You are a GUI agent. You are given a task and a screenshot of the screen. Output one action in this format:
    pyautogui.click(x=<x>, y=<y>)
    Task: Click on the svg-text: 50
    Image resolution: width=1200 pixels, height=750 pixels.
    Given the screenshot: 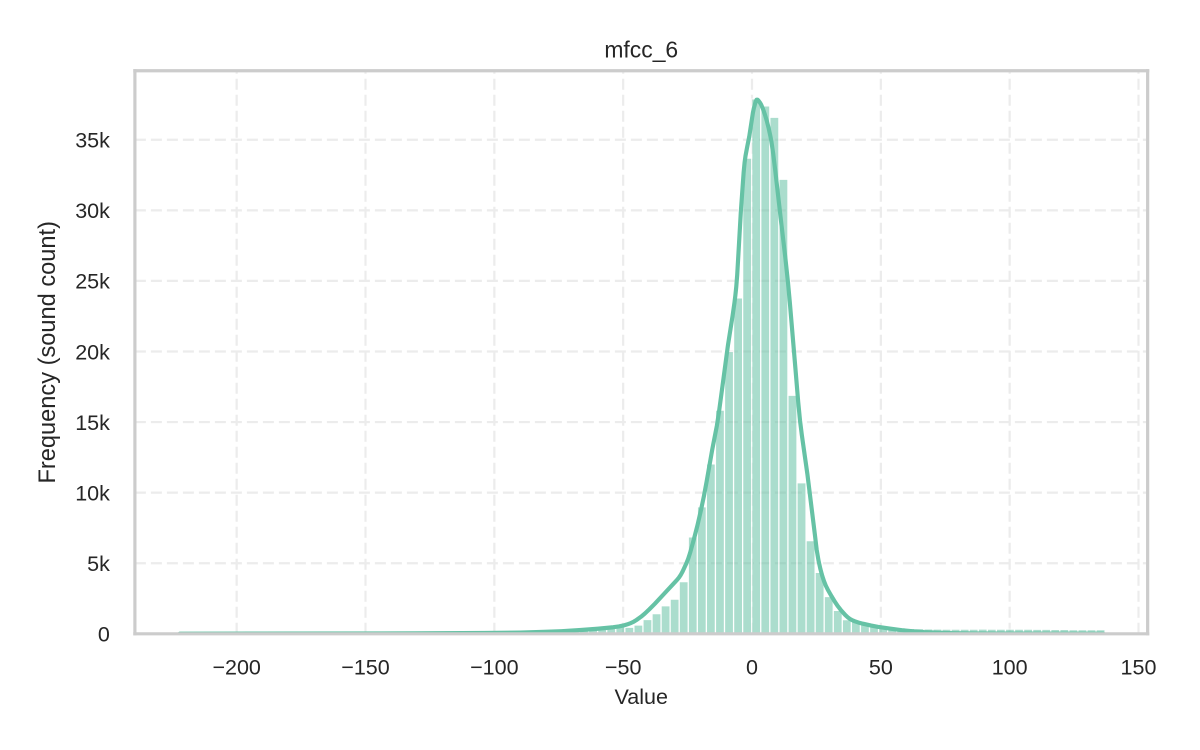 What is the action you would take?
    pyautogui.click(x=881, y=667)
    